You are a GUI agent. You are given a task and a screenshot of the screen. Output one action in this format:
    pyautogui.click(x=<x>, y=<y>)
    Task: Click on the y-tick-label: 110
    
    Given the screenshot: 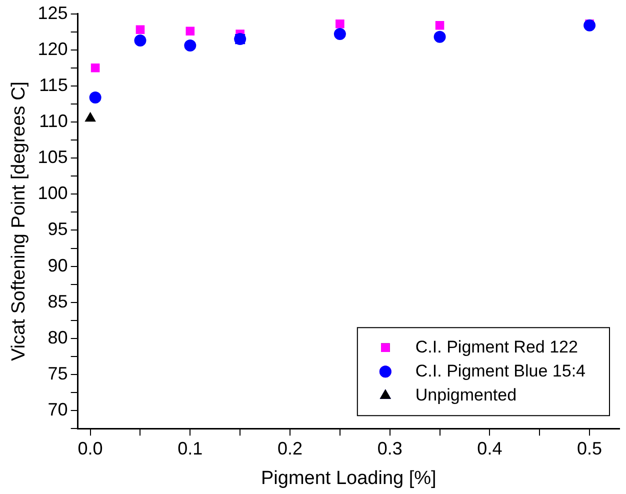 What is the action you would take?
    pyautogui.click(x=53, y=120)
    